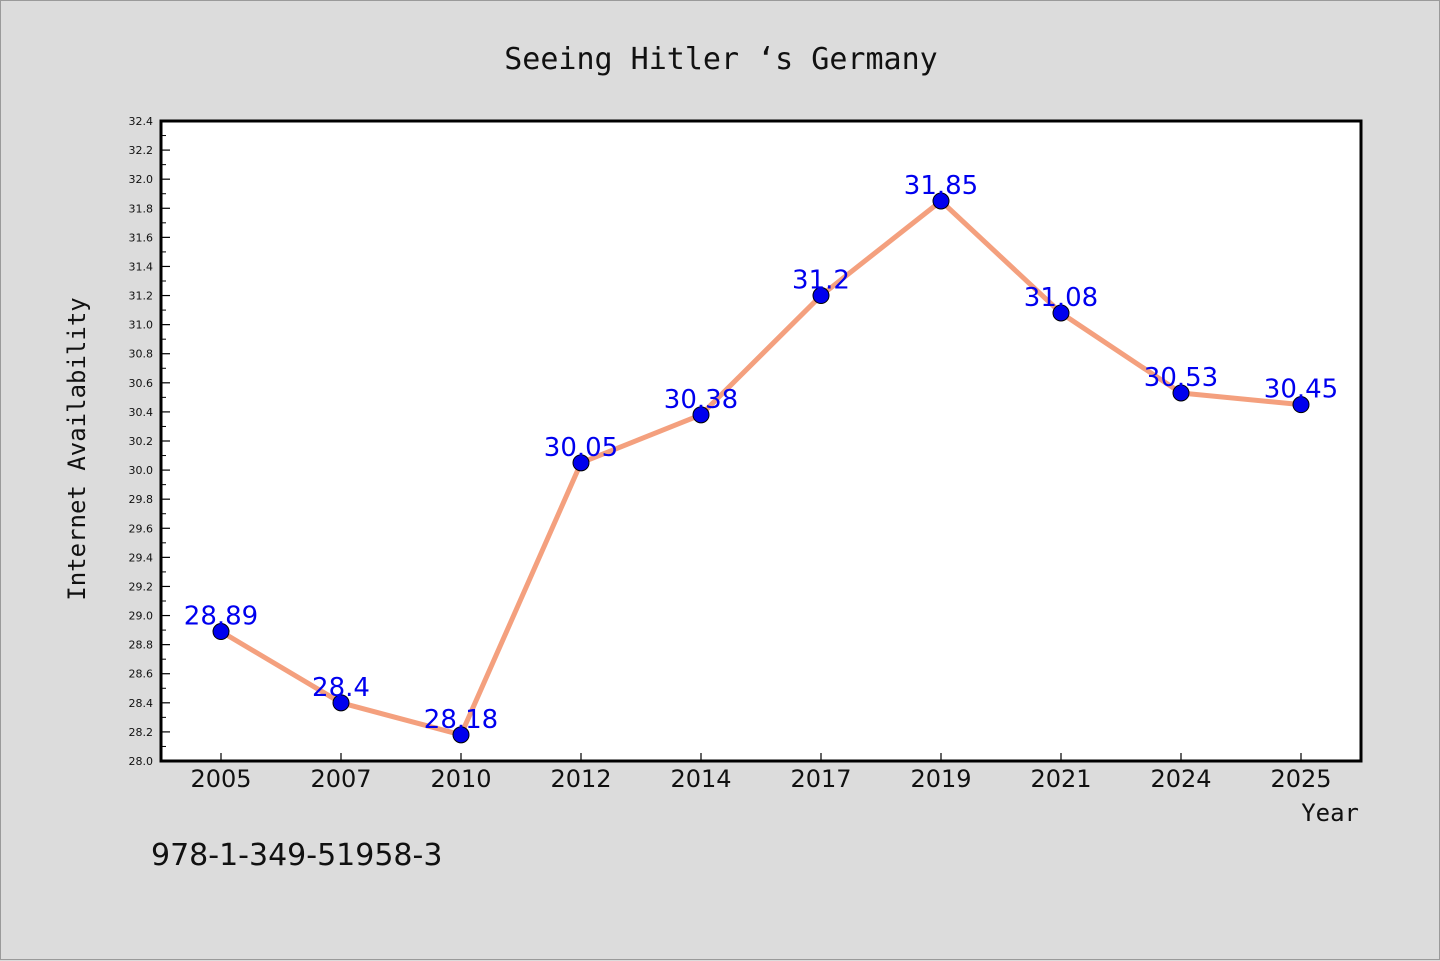 This screenshot has width=1440, height=961. Describe the element at coordinates (141, 470) in the screenshot. I see `y-tick-label: 30.0` at that location.